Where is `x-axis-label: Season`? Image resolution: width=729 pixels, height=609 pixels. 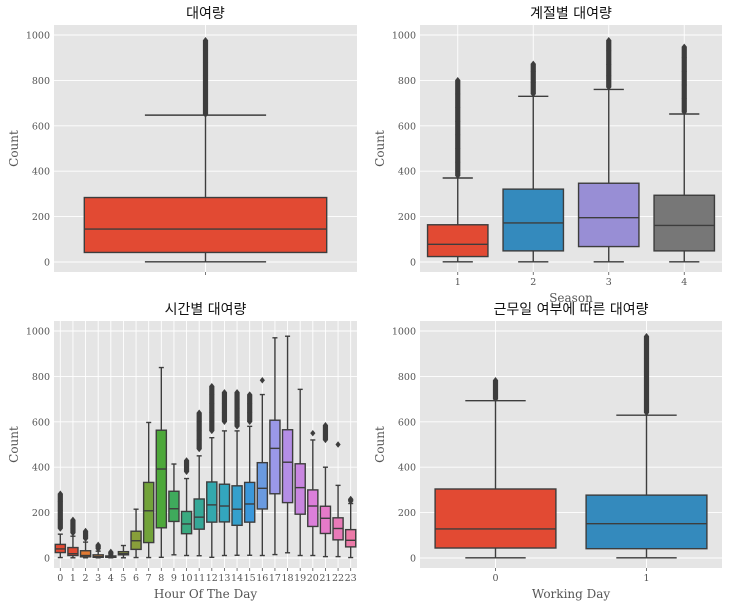
x-axis-label: Season is located at coordinates (571, 298).